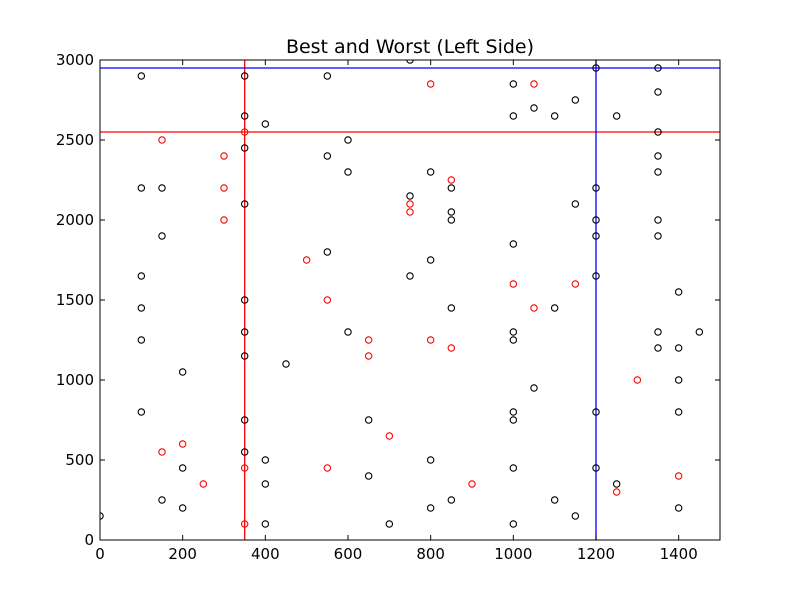  What do you see at coordinates (348, 554) in the screenshot?
I see `x-tick-label: 600` at bounding box center [348, 554].